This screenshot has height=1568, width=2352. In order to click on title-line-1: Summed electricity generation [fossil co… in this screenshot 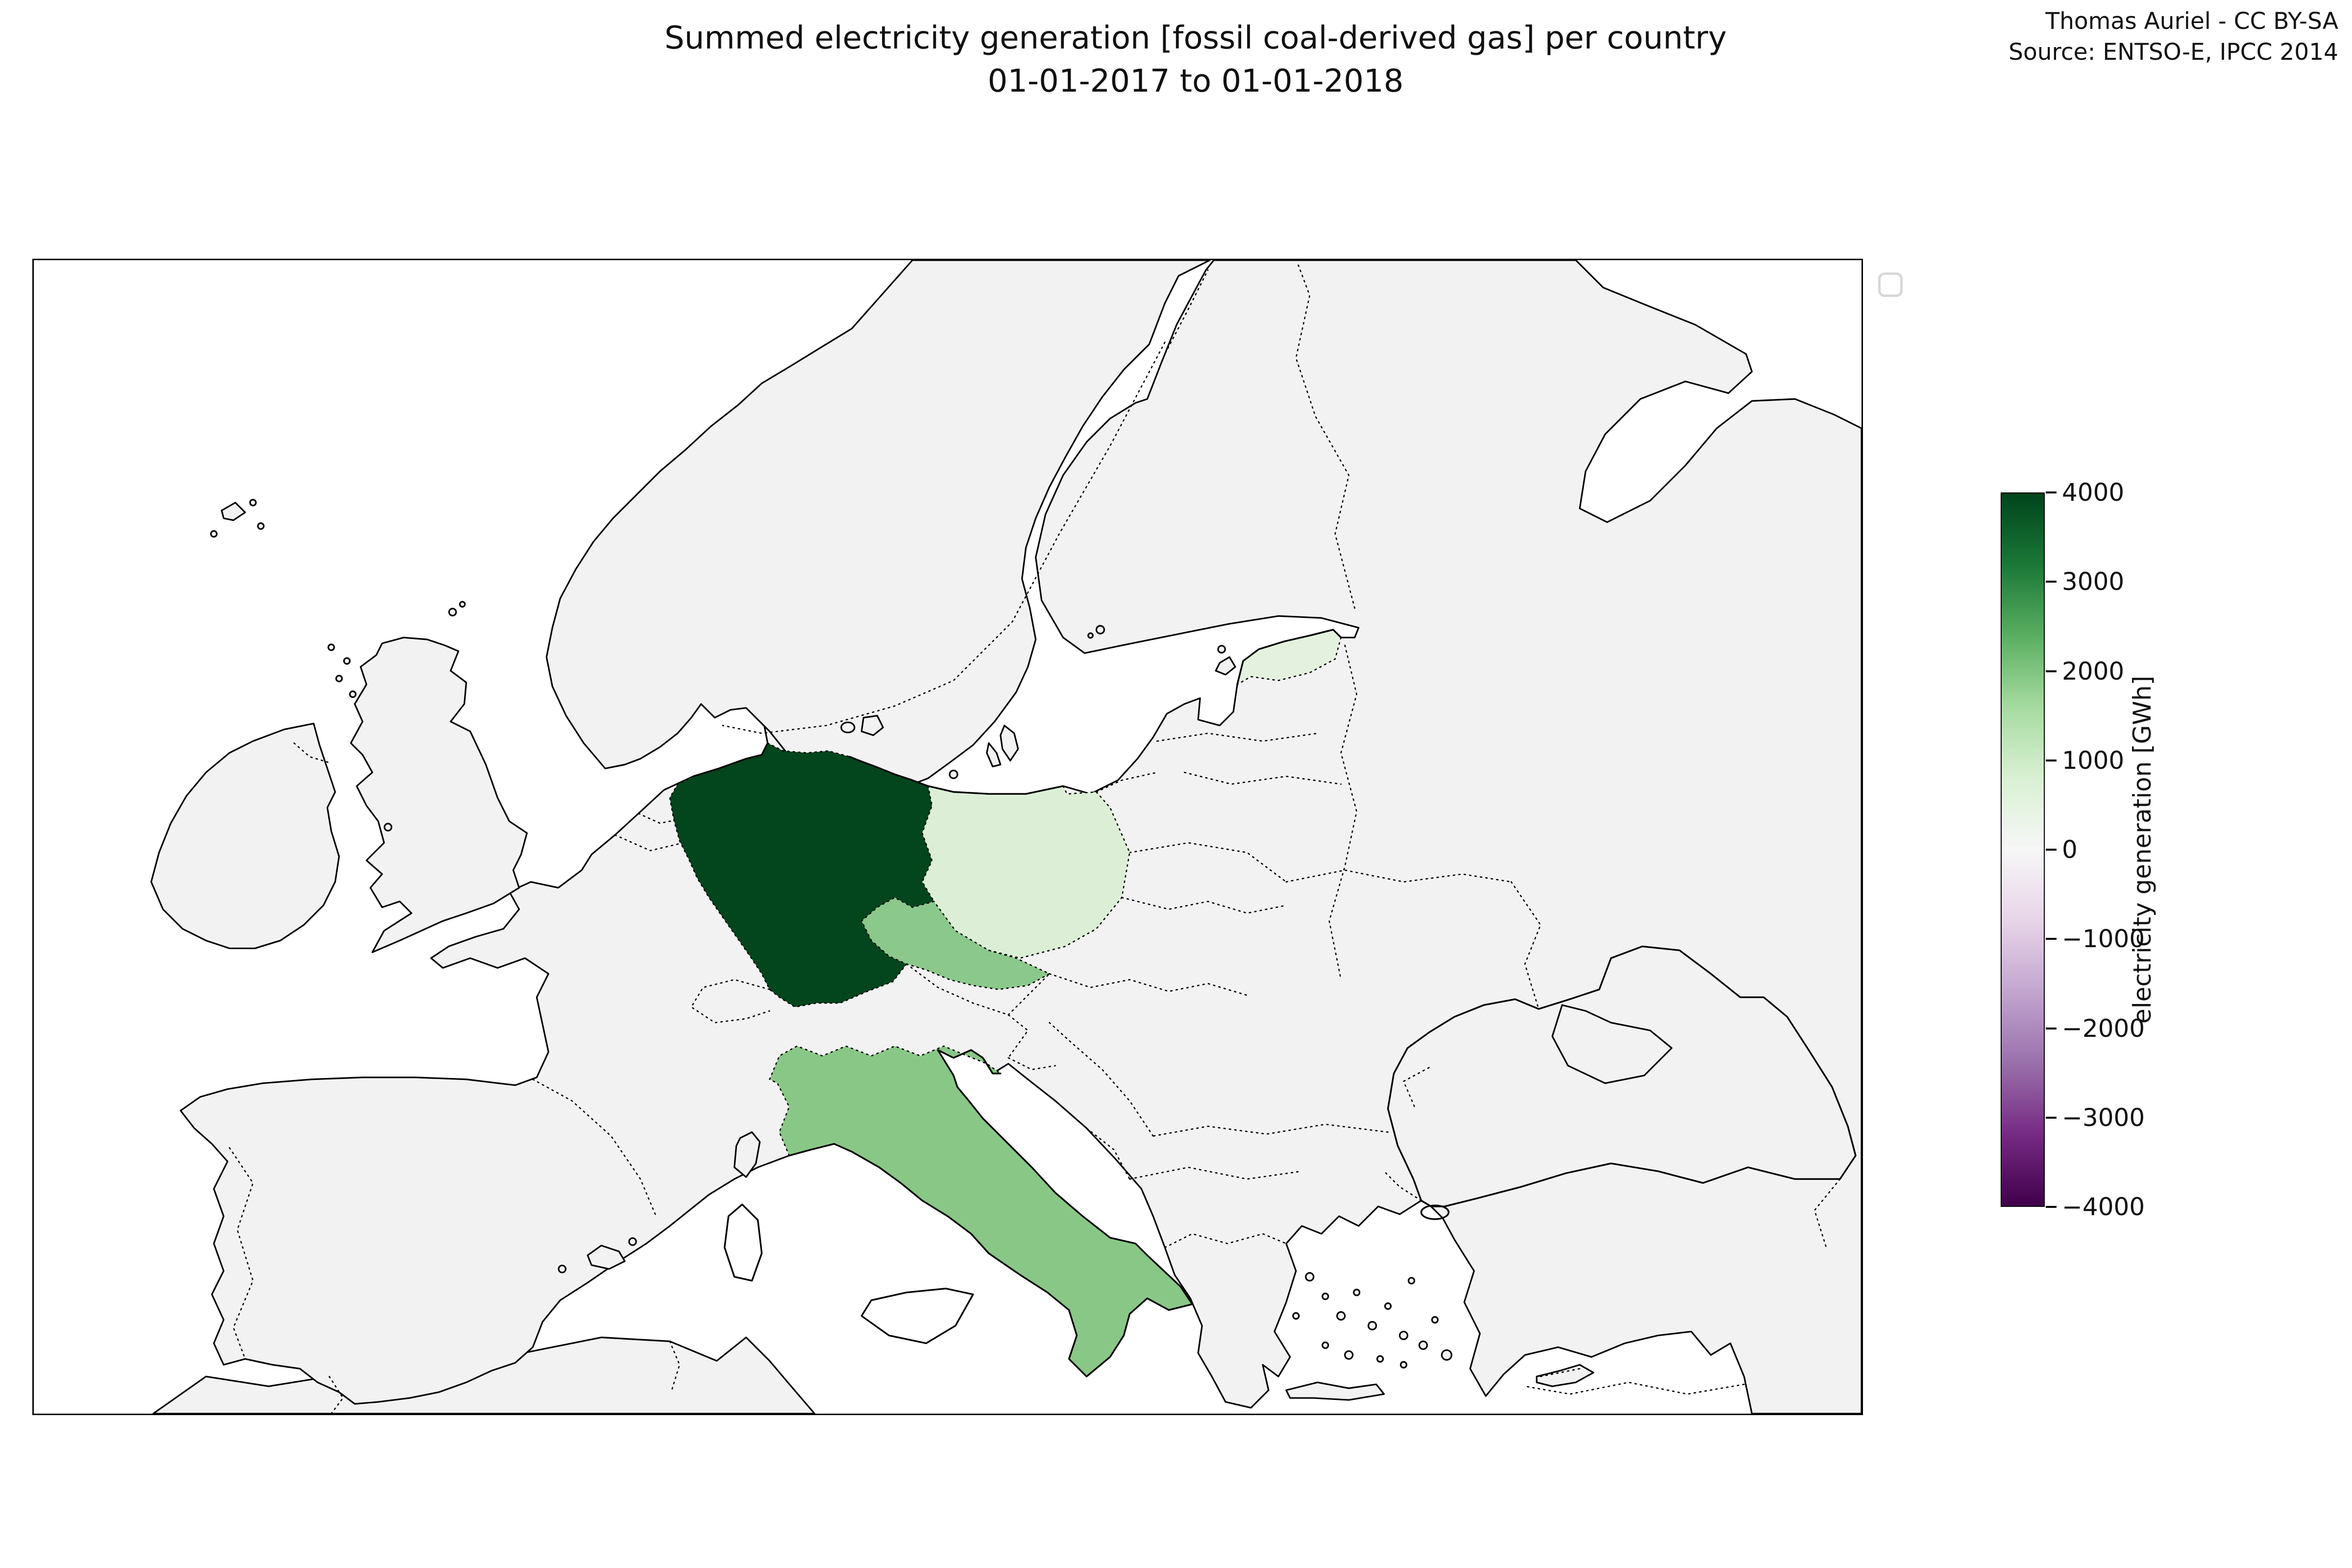, I will do `click(1195, 38)`.